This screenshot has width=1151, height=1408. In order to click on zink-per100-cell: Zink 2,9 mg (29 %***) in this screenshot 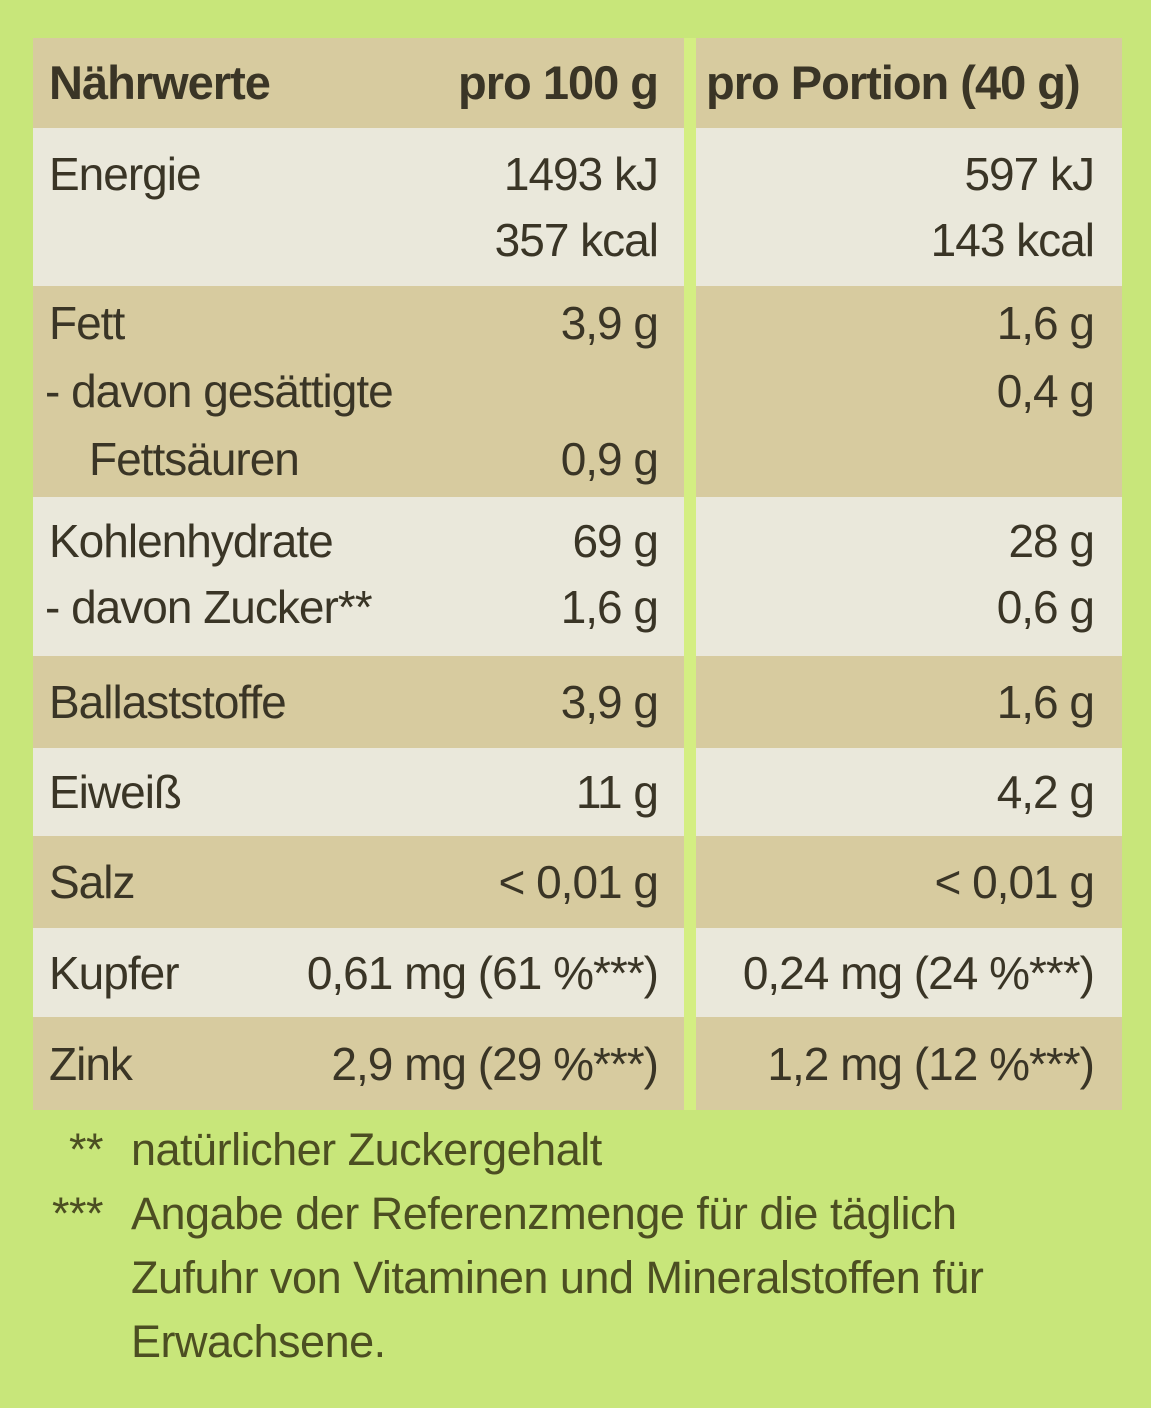, I will do `click(358, 1063)`.